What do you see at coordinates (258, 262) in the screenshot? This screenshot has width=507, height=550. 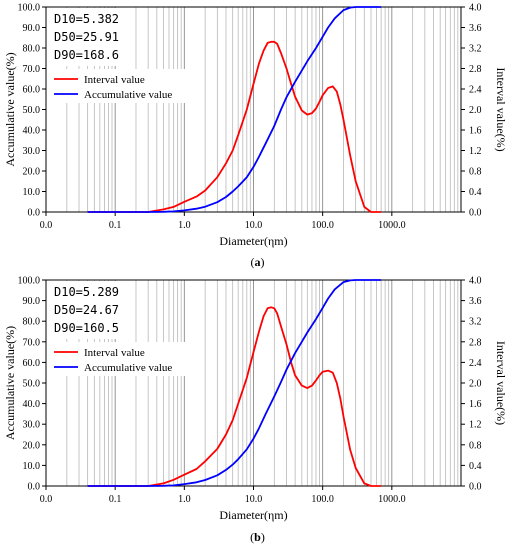 I see `panel-caption: (a)` at bounding box center [258, 262].